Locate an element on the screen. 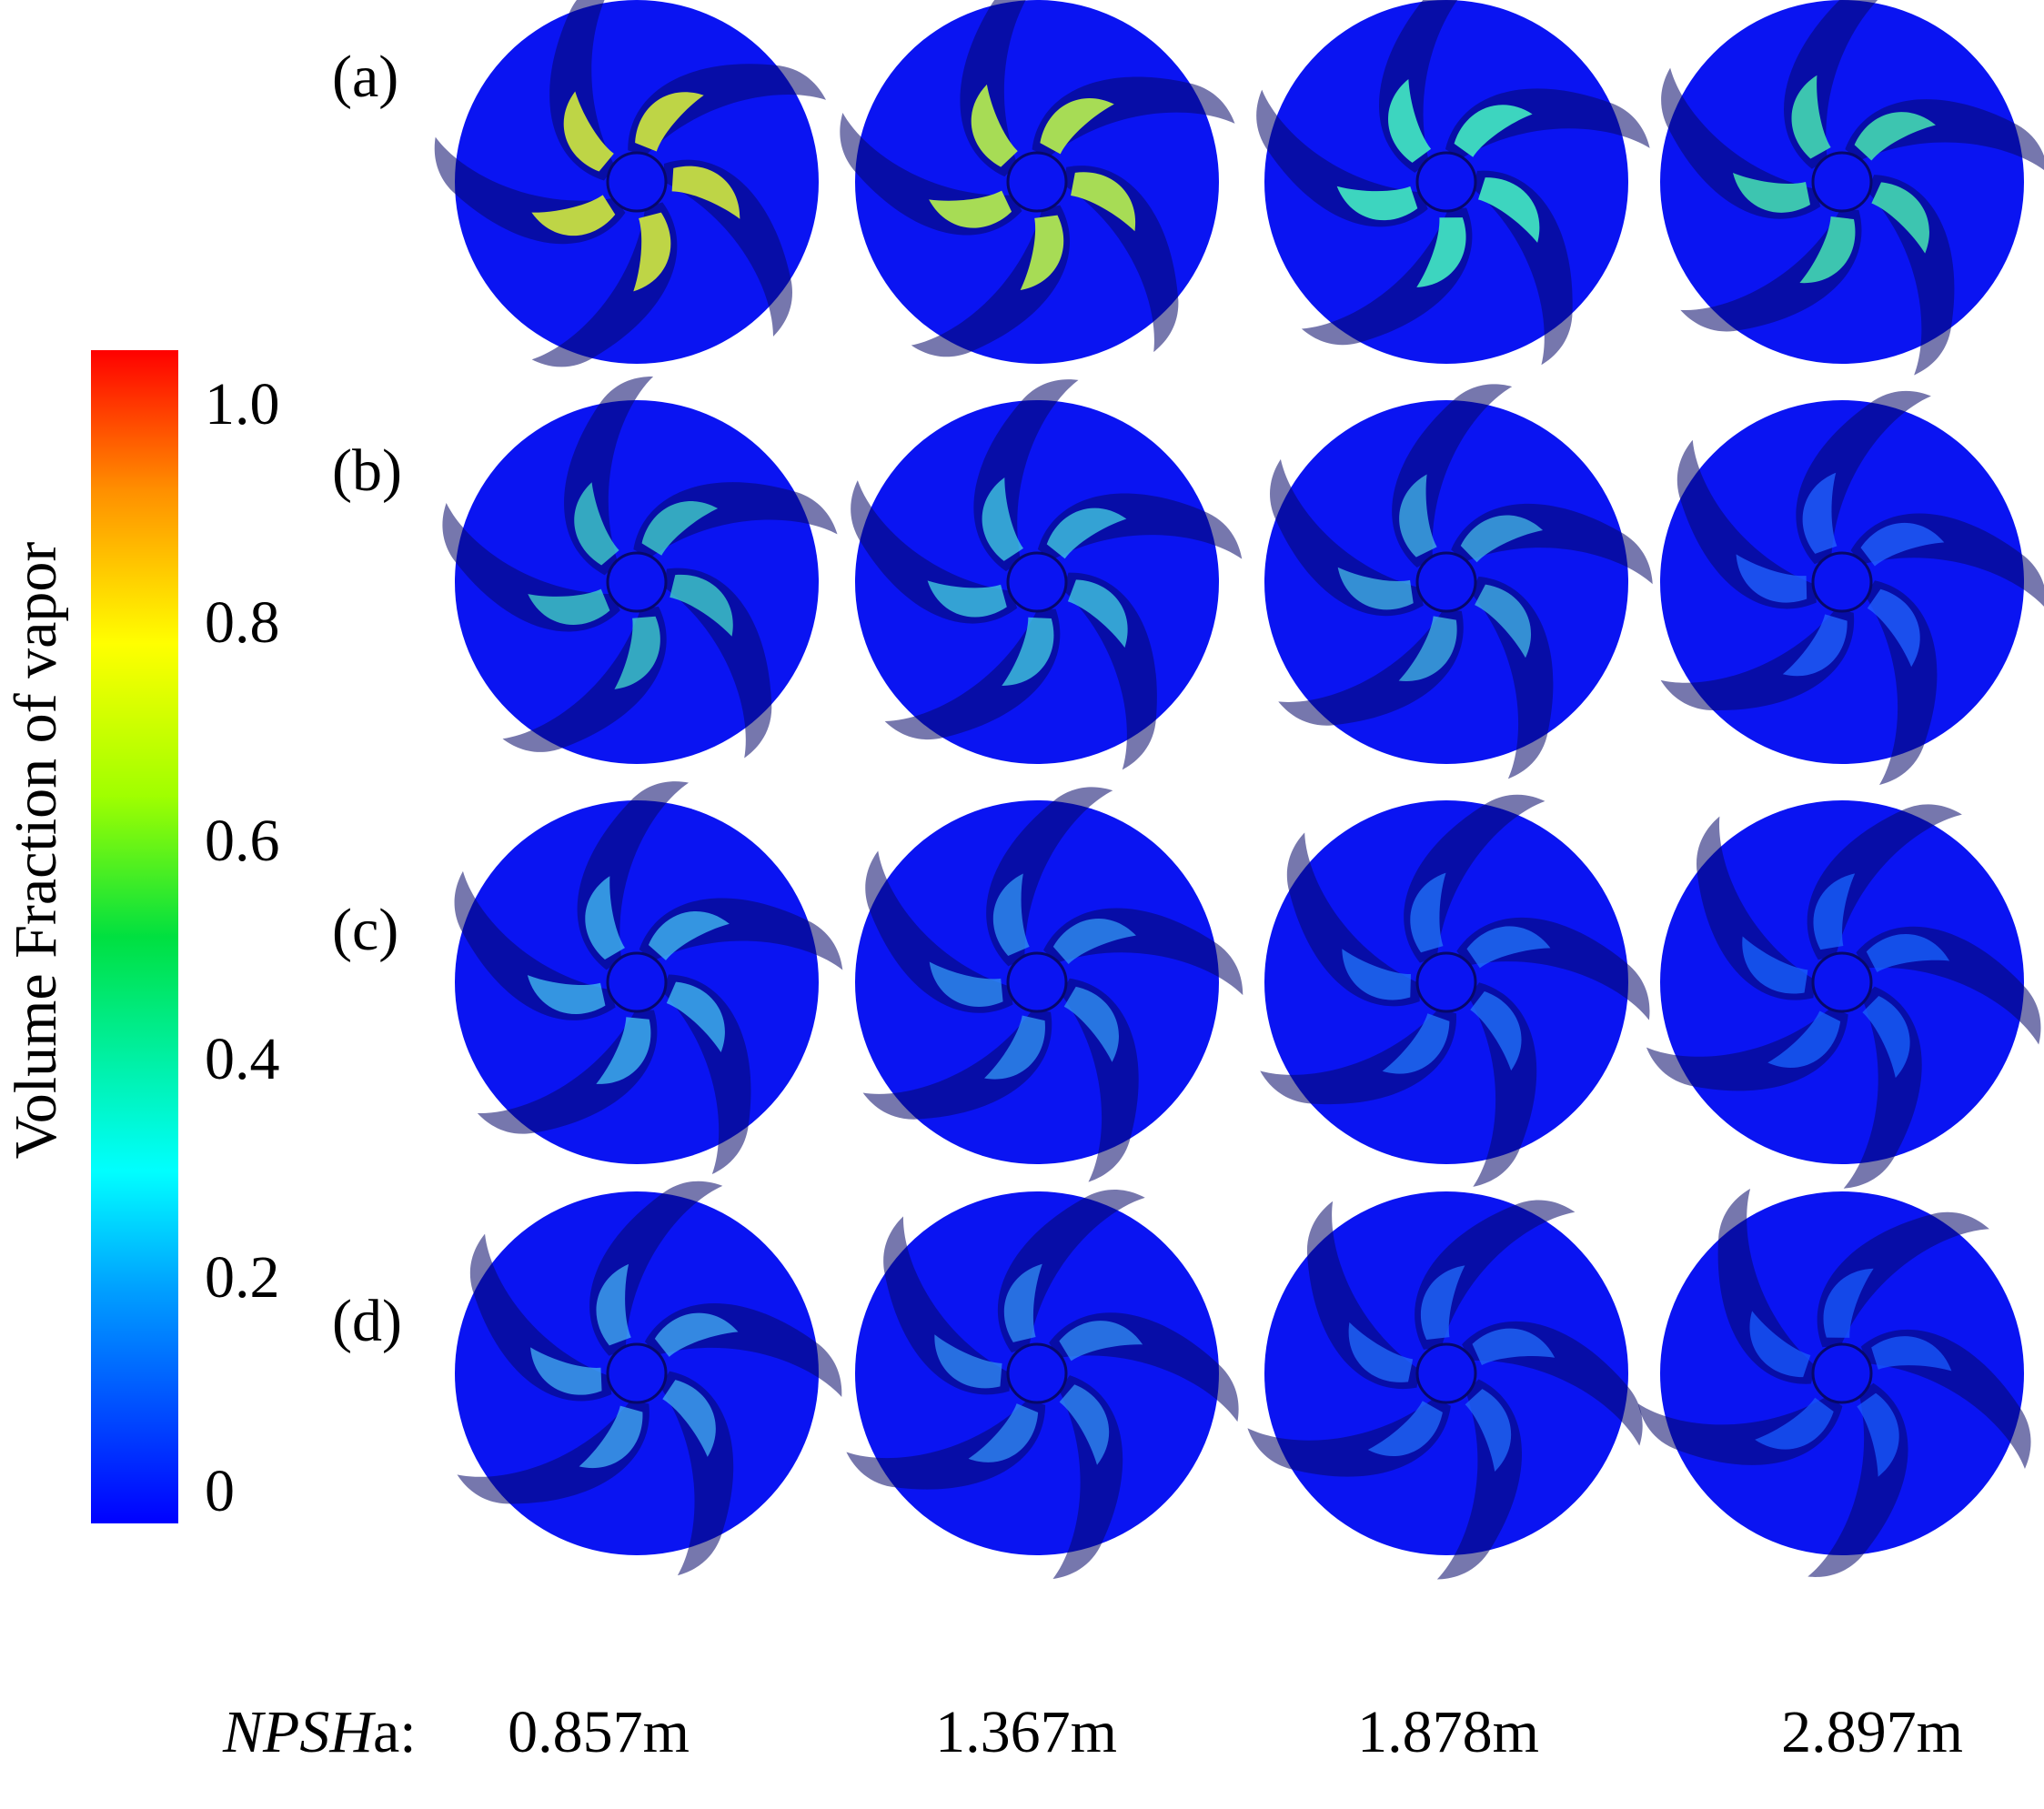  row-label-b: (b) is located at coordinates (367, 470).